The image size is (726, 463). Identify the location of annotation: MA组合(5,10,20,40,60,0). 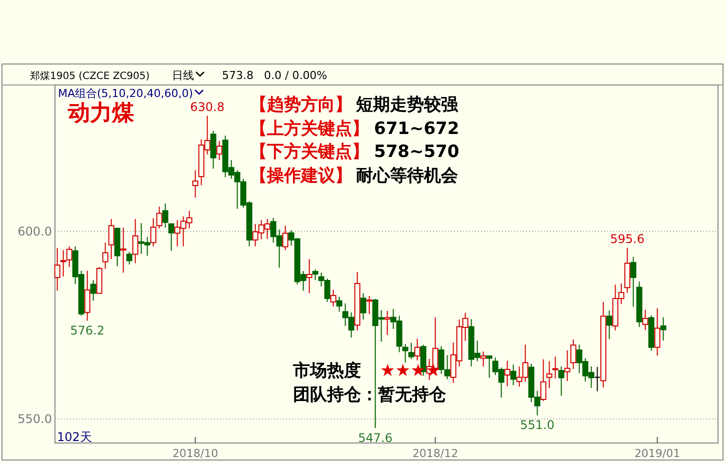
(126, 93).